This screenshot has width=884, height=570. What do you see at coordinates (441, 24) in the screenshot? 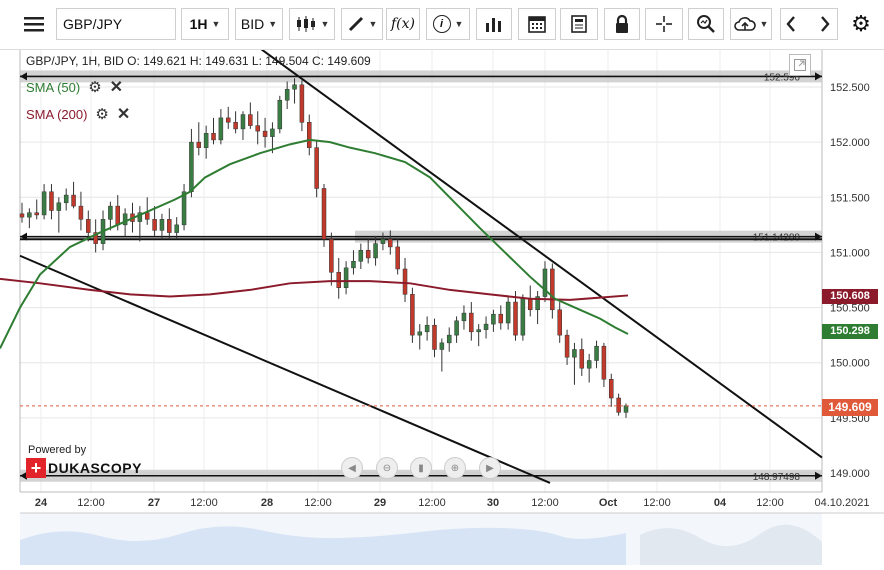
I see `info-label: i` at bounding box center [441, 24].